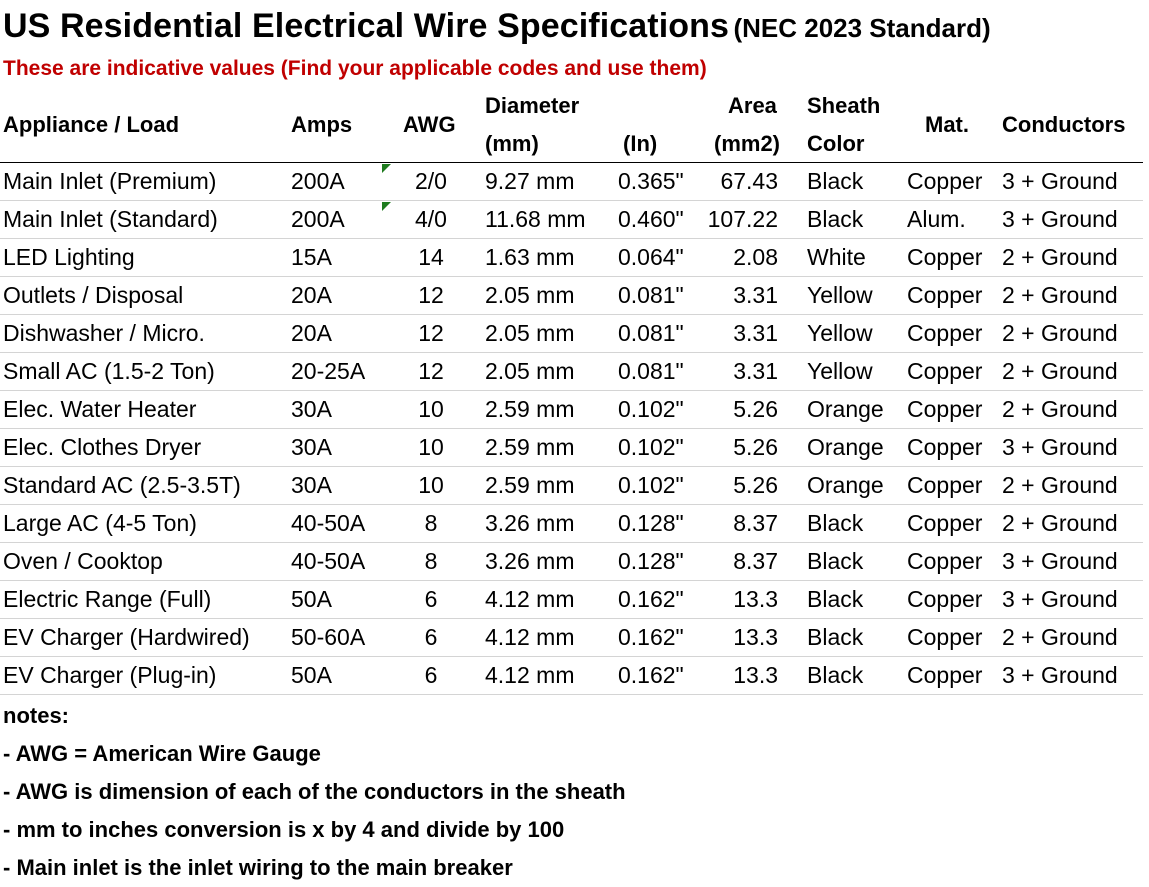  What do you see at coordinates (947, 124) in the screenshot?
I see `header-mat: Mat.` at bounding box center [947, 124].